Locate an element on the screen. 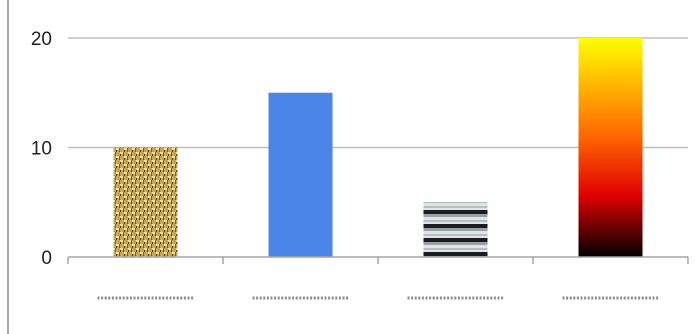  y-tick-labels: 0 10 20 is located at coordinates (41, 149).